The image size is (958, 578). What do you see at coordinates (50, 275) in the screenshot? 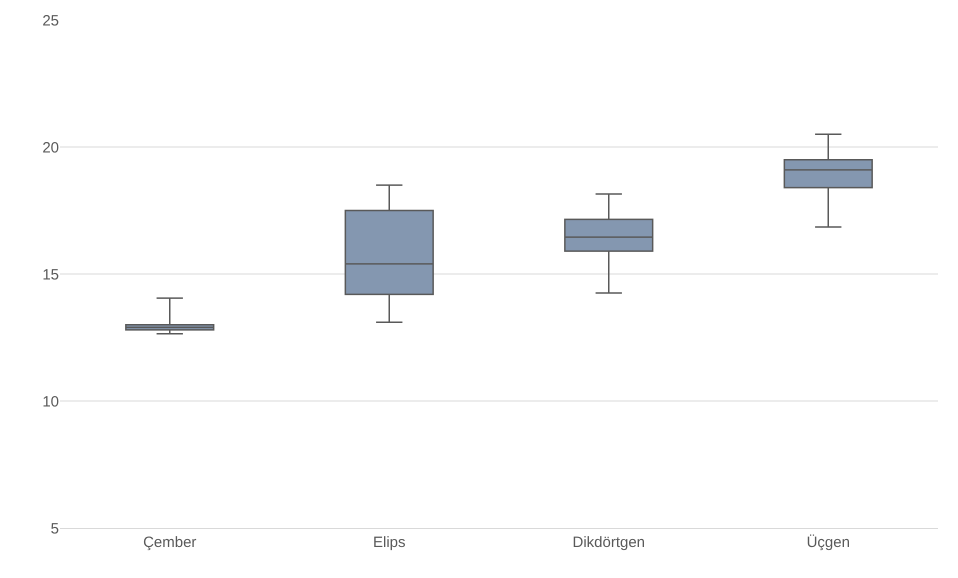
I see `y-tick-label: 15` at bounding box center [50, 275].